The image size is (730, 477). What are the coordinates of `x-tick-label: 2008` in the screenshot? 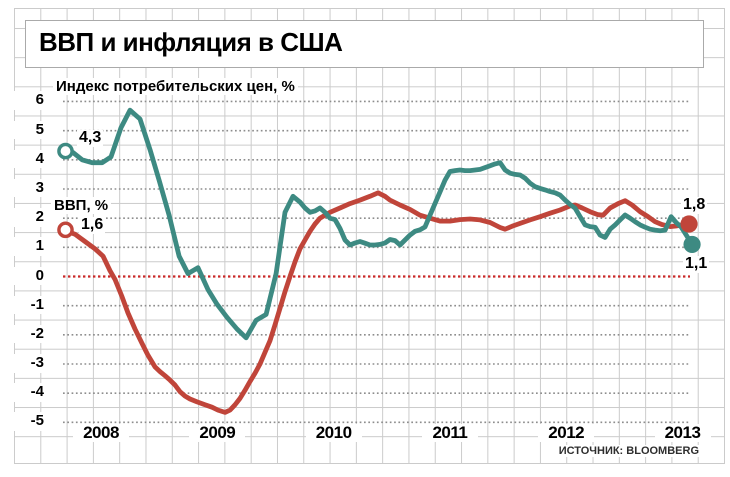 It's located at (101, 433).